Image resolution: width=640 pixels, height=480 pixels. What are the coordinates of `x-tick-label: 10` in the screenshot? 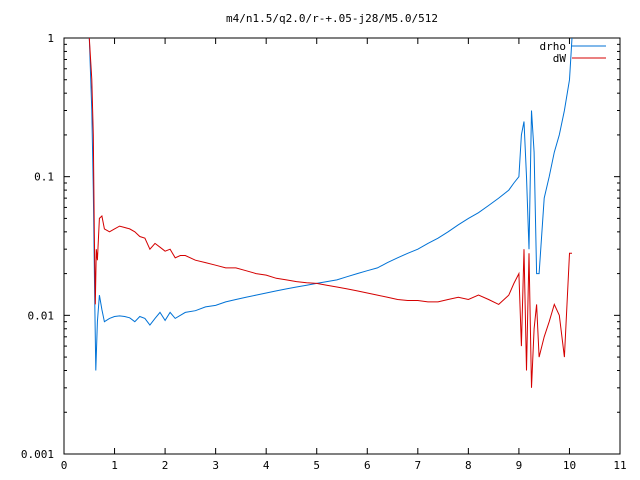 It's located at (569, 465).